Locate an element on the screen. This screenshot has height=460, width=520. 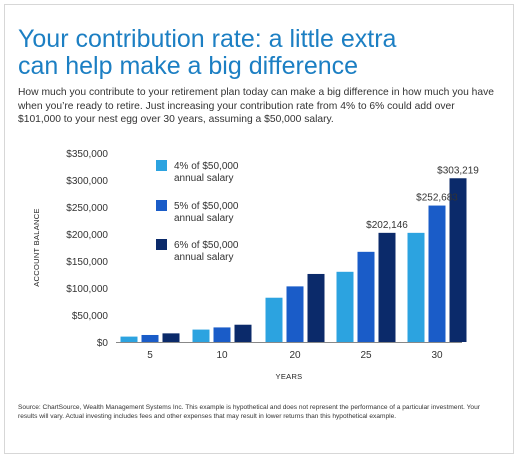
y-tick-label: $0 is located at coordinates (103, 343).